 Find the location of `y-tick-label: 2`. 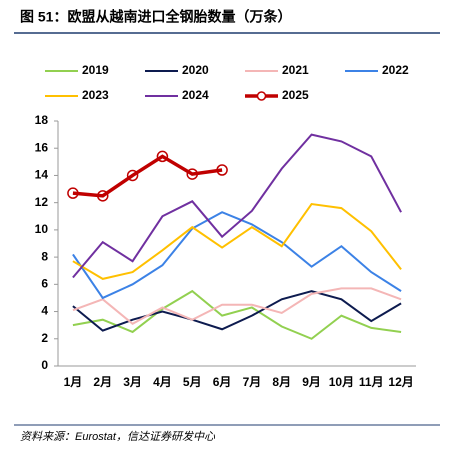

y-tick-label: 2 is located at coordinates (44, 338).